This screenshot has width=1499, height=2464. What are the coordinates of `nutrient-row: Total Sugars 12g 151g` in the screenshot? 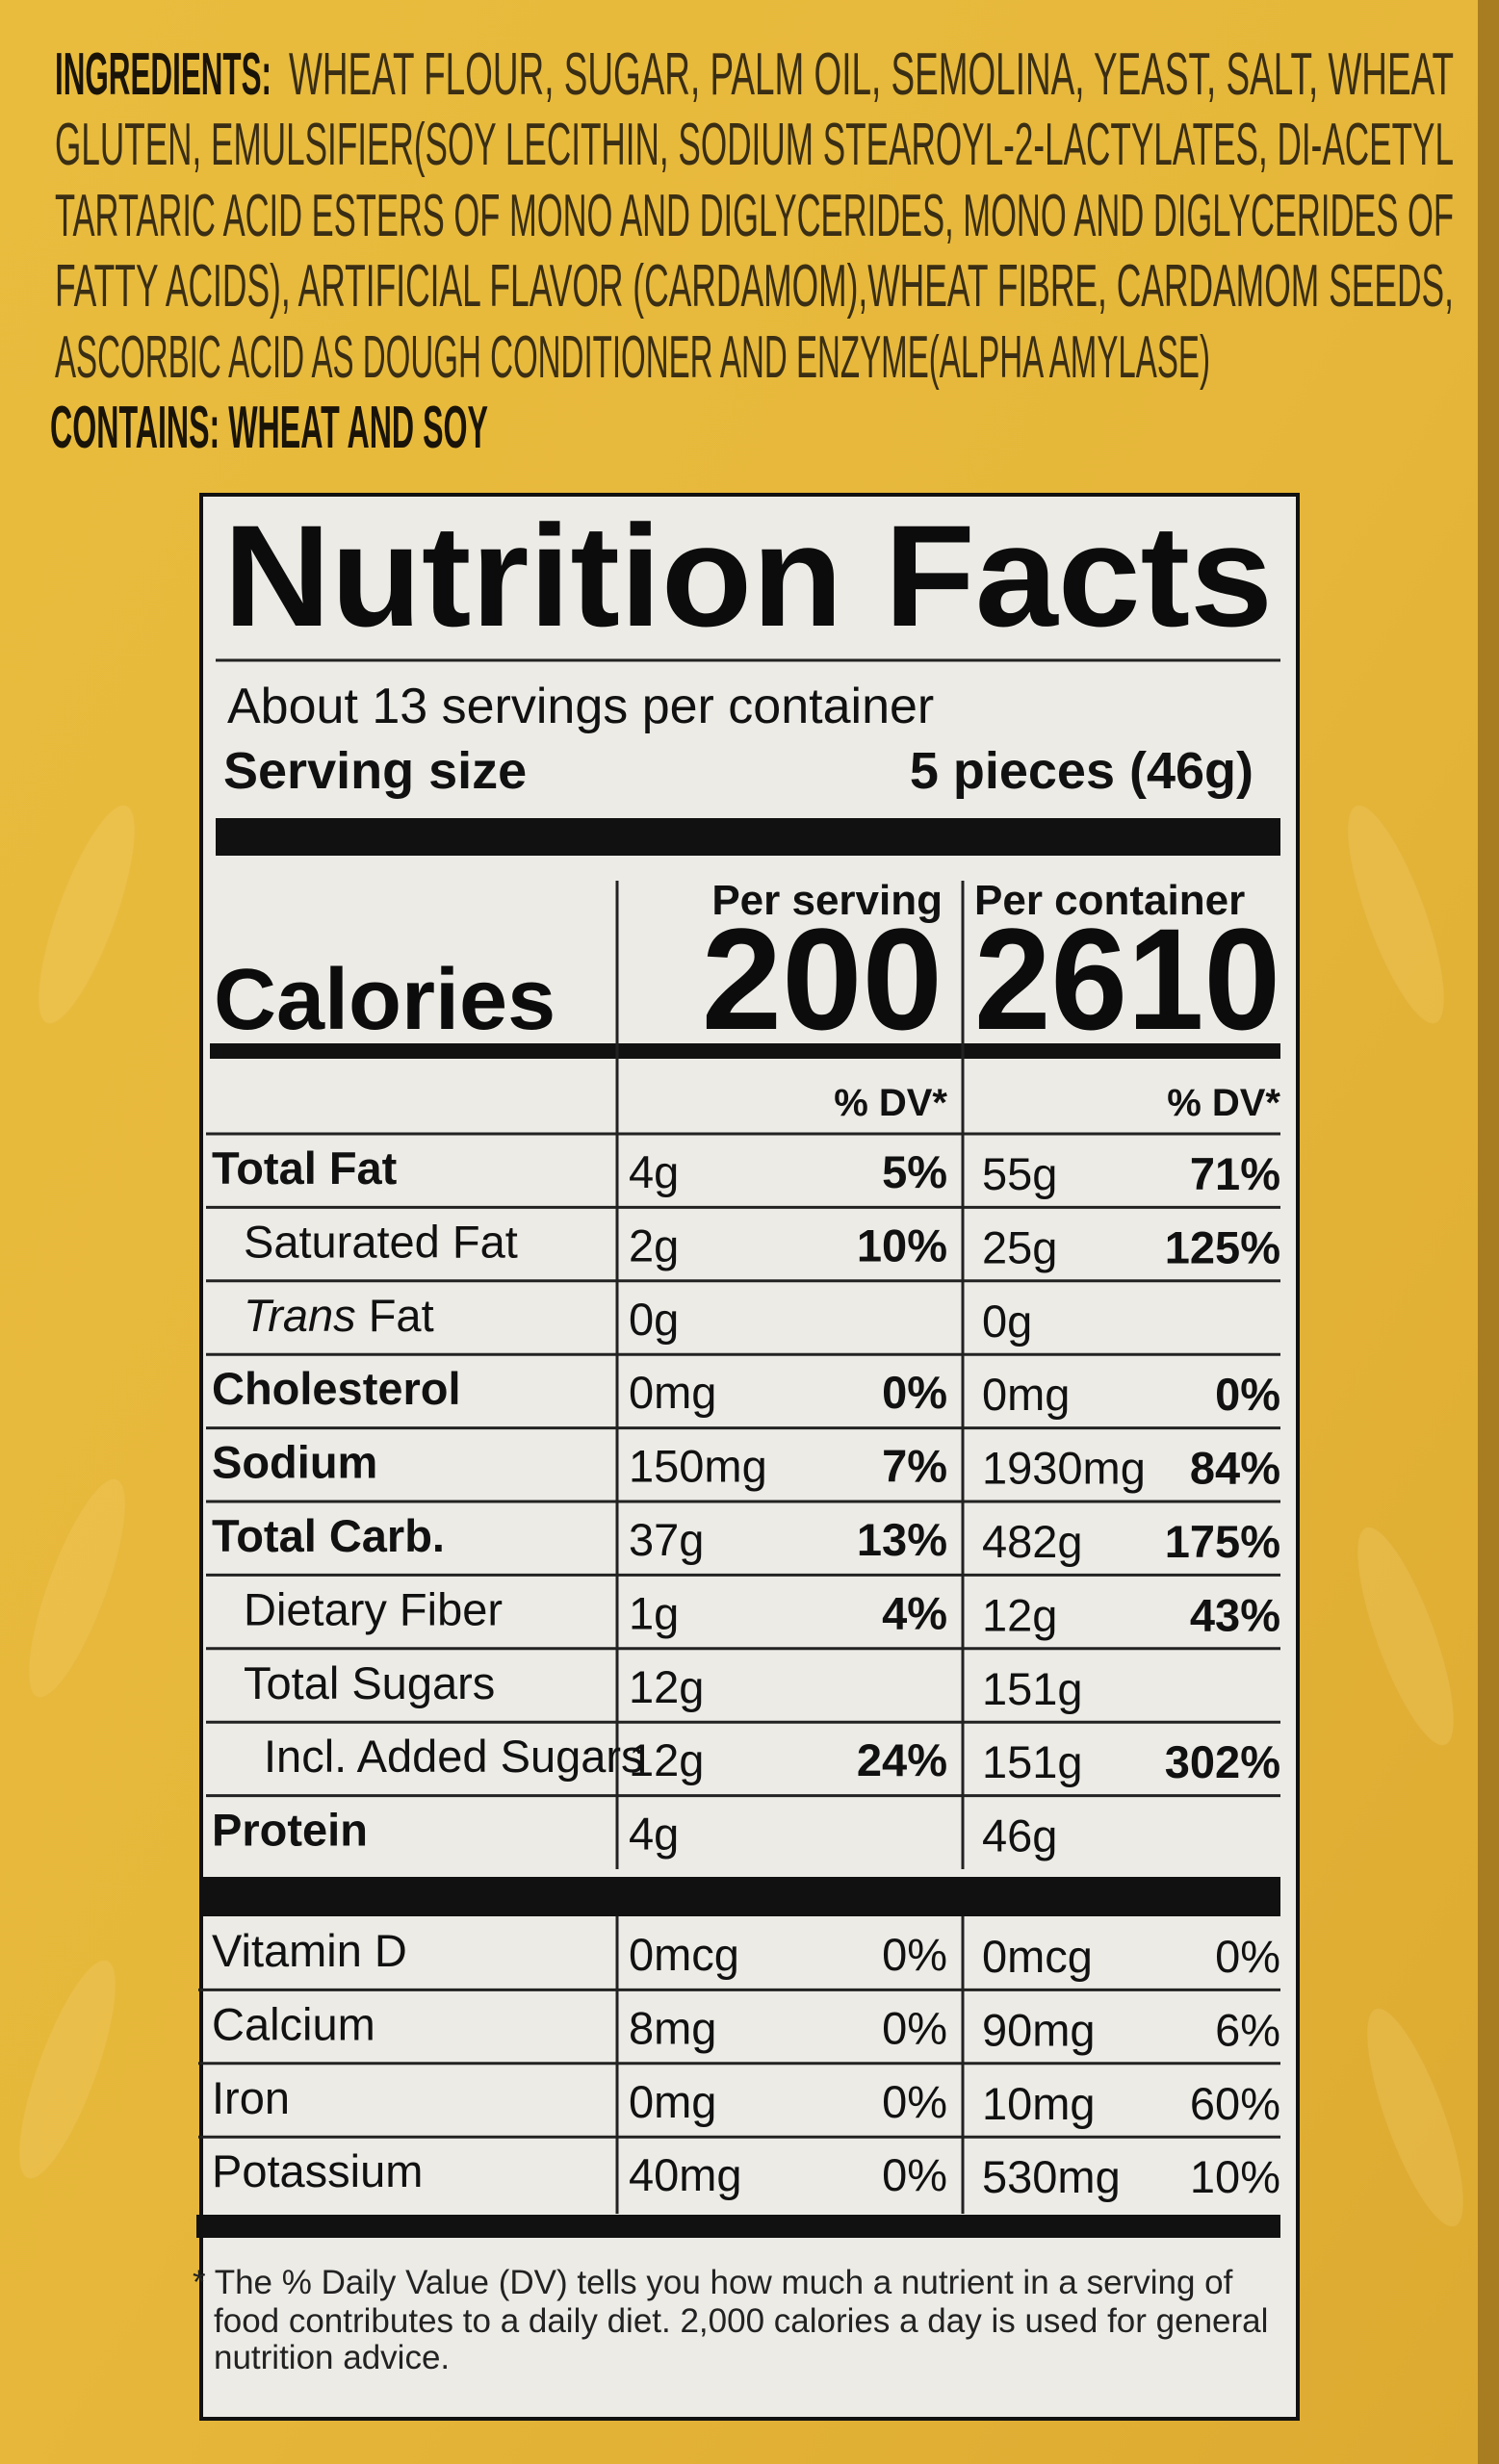 It's located at (663, 1685).